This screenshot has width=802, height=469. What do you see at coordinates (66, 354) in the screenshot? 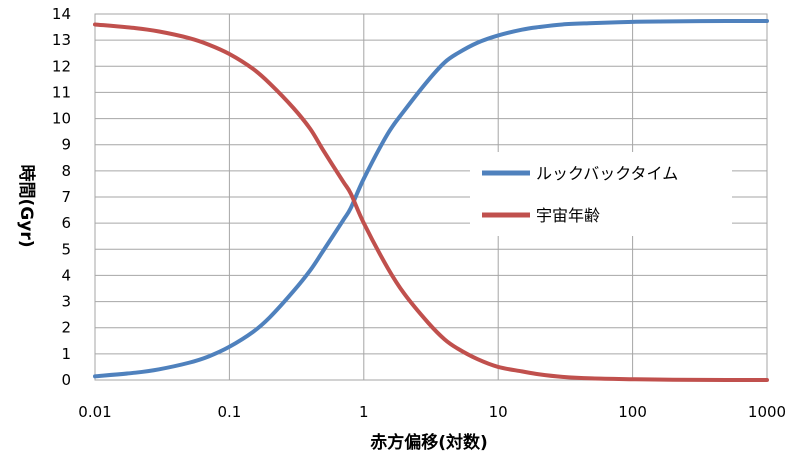
I see `y-tick-label: 1` at bounding box center [66, 354].